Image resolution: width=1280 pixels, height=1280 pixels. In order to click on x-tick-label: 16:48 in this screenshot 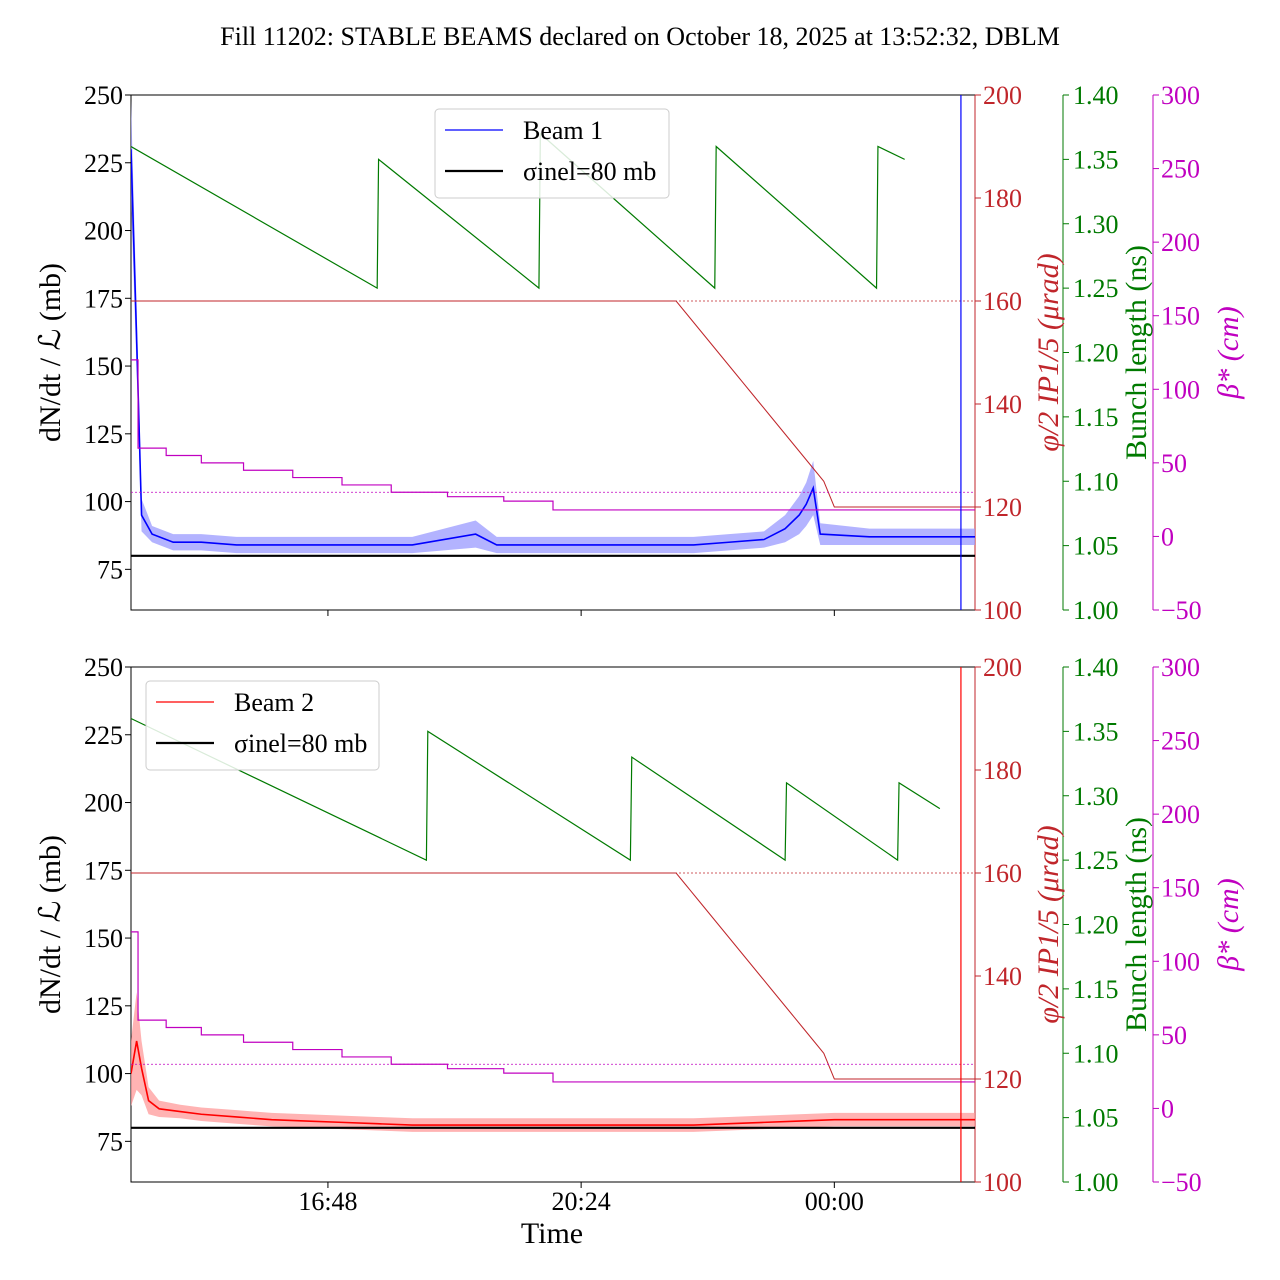, I will do `click(327, 1201)`.